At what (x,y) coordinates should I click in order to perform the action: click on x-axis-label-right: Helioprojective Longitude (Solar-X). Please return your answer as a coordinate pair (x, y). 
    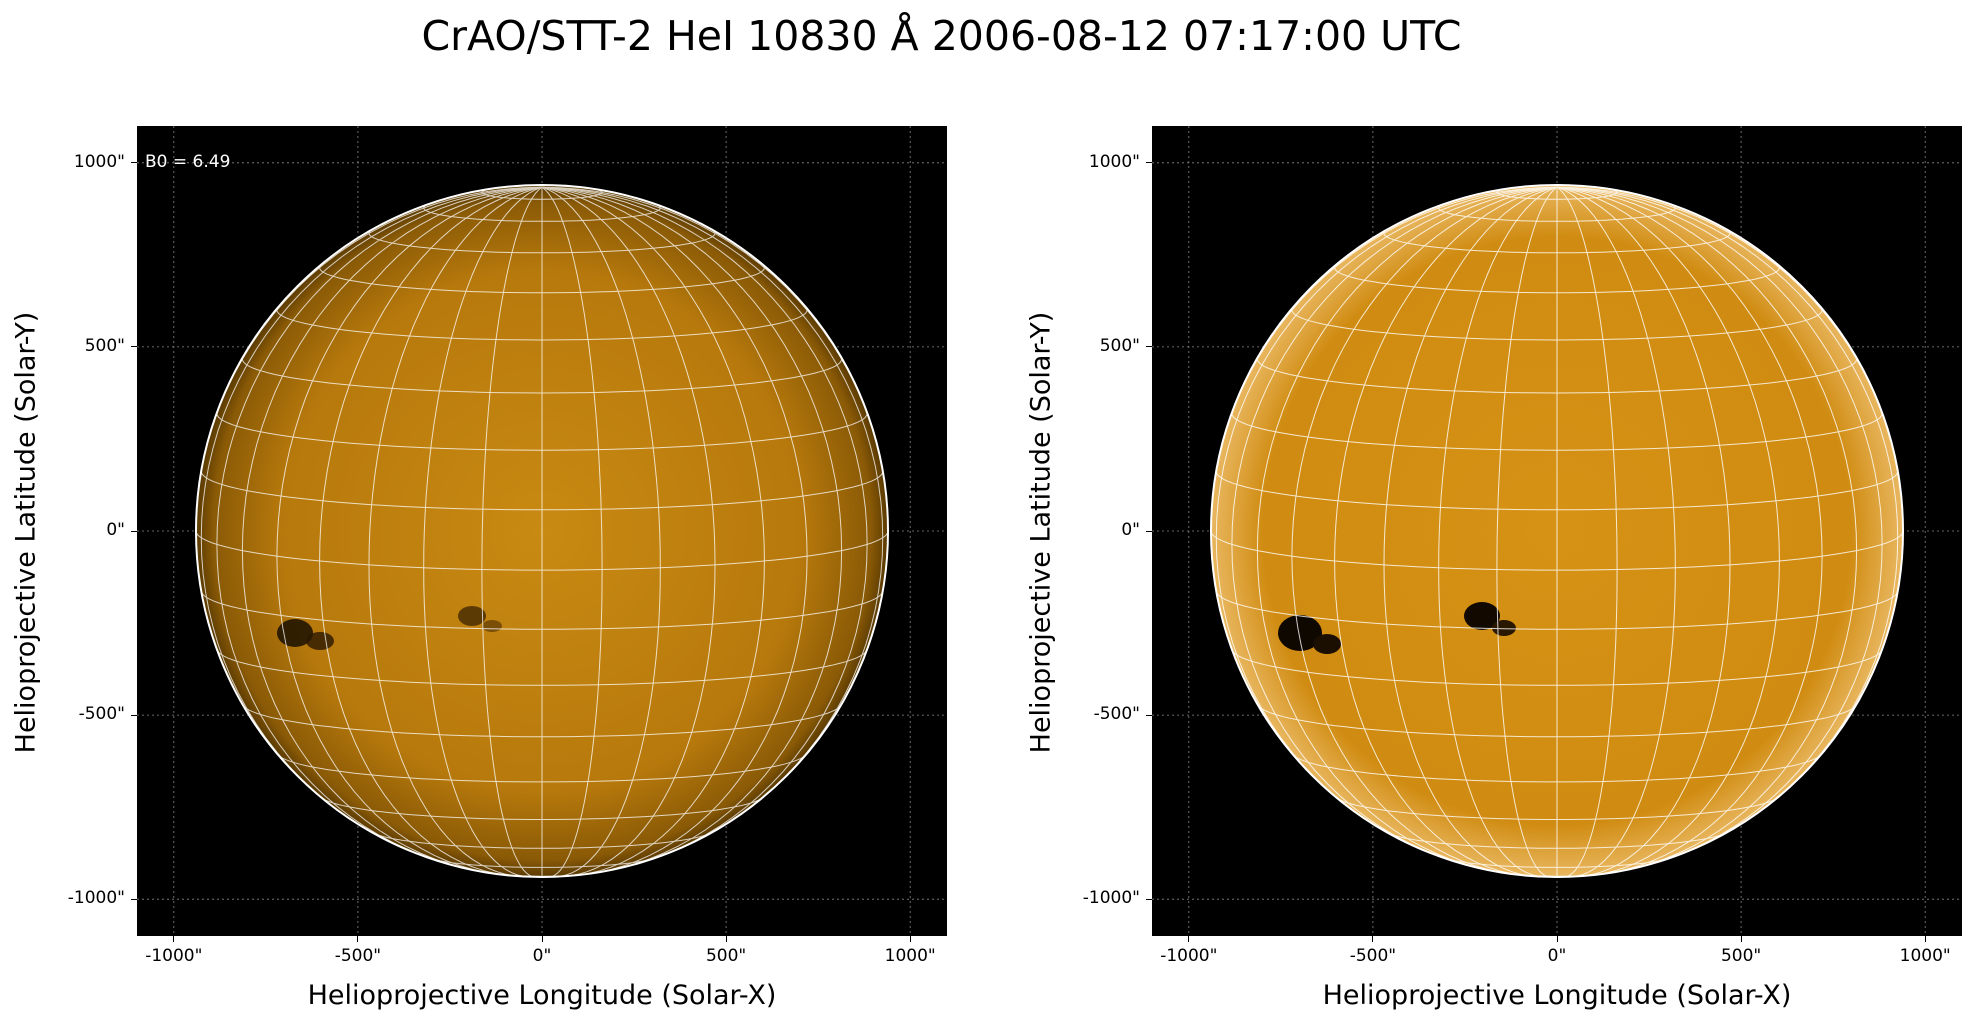
    Looking at the image, I should click on (1557, 995).